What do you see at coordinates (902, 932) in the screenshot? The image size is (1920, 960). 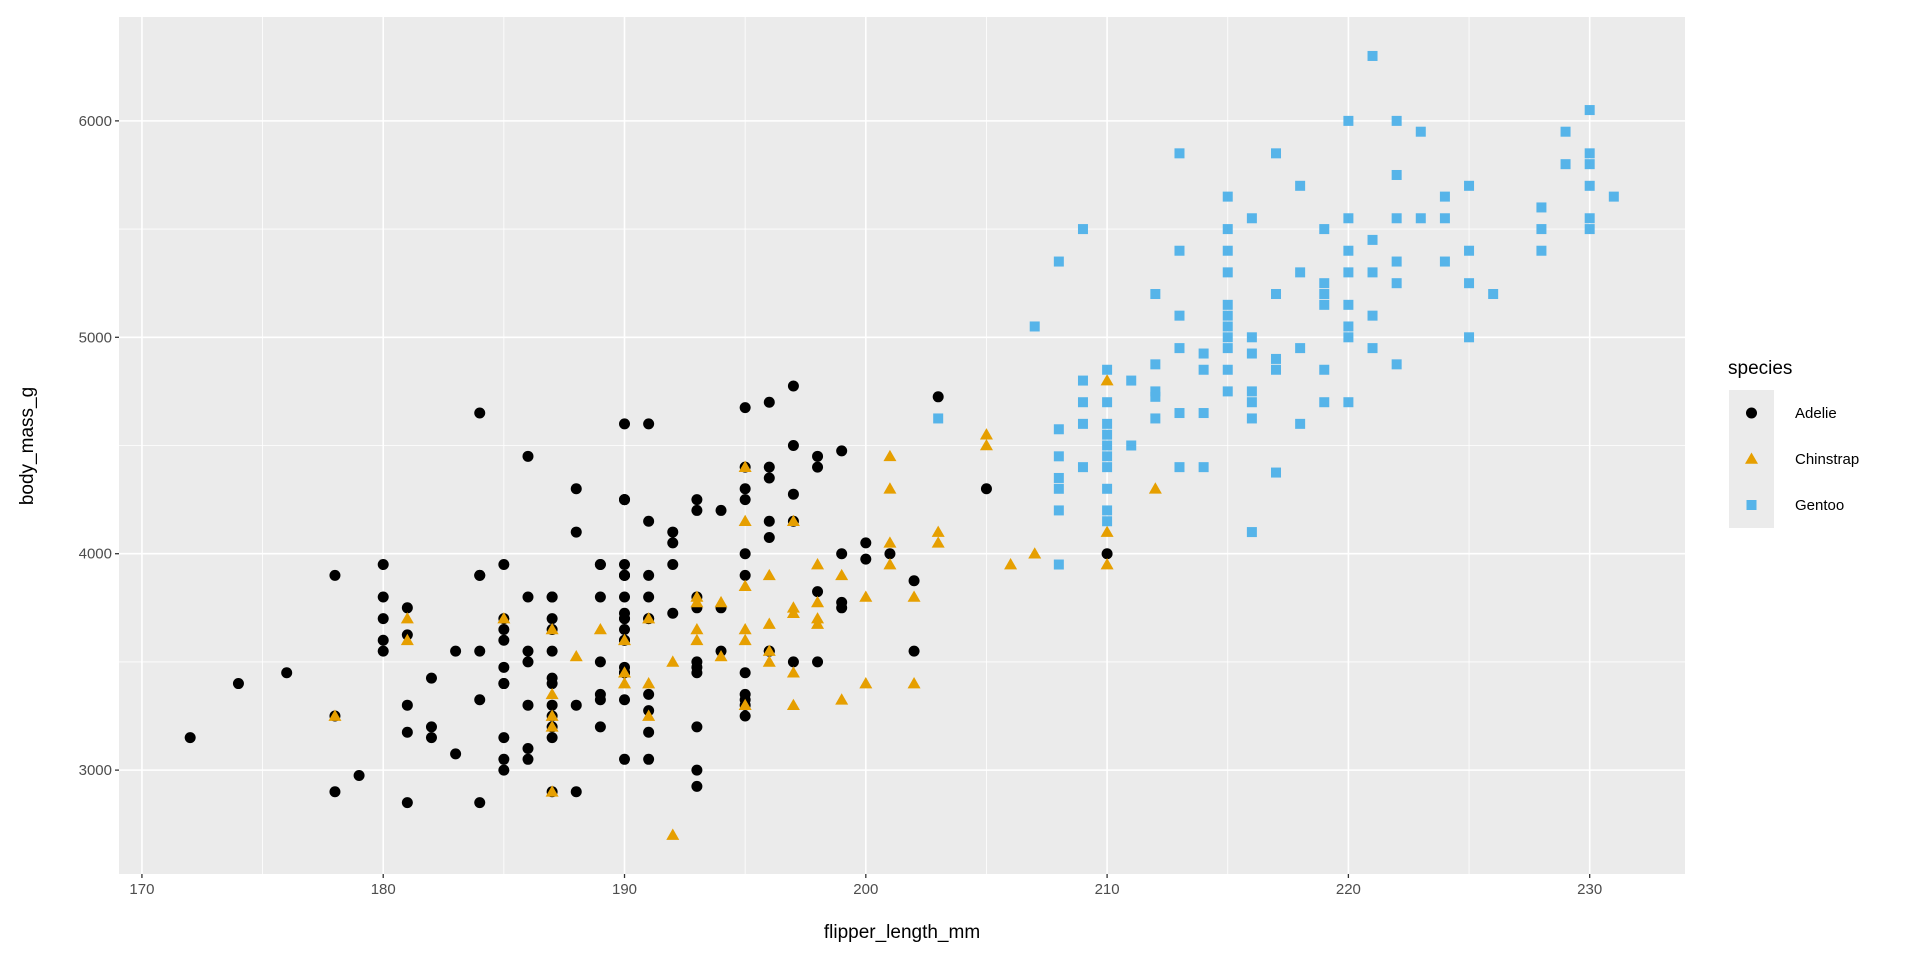 I see `x-axis-title: flipper_length_mm` at bounding box center [902, 932].